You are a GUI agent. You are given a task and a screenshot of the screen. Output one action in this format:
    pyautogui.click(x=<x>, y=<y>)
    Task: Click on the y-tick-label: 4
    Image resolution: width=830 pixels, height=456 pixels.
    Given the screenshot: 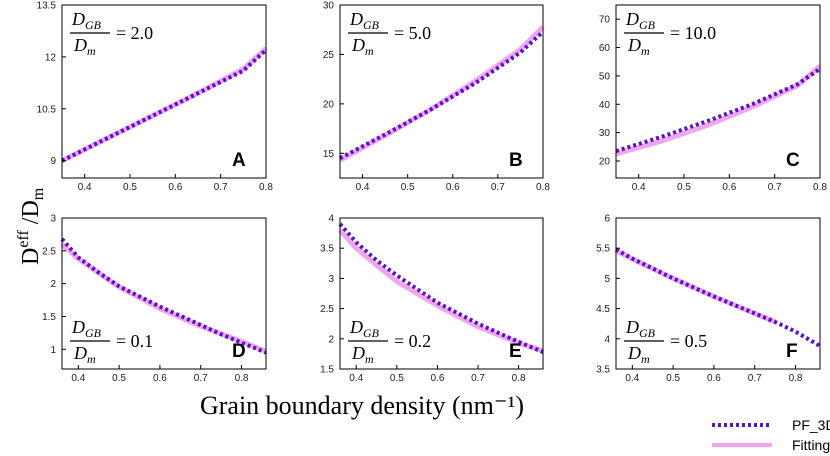 What is the action you would take?
    pyautogui.click(x=607, y=339)
    